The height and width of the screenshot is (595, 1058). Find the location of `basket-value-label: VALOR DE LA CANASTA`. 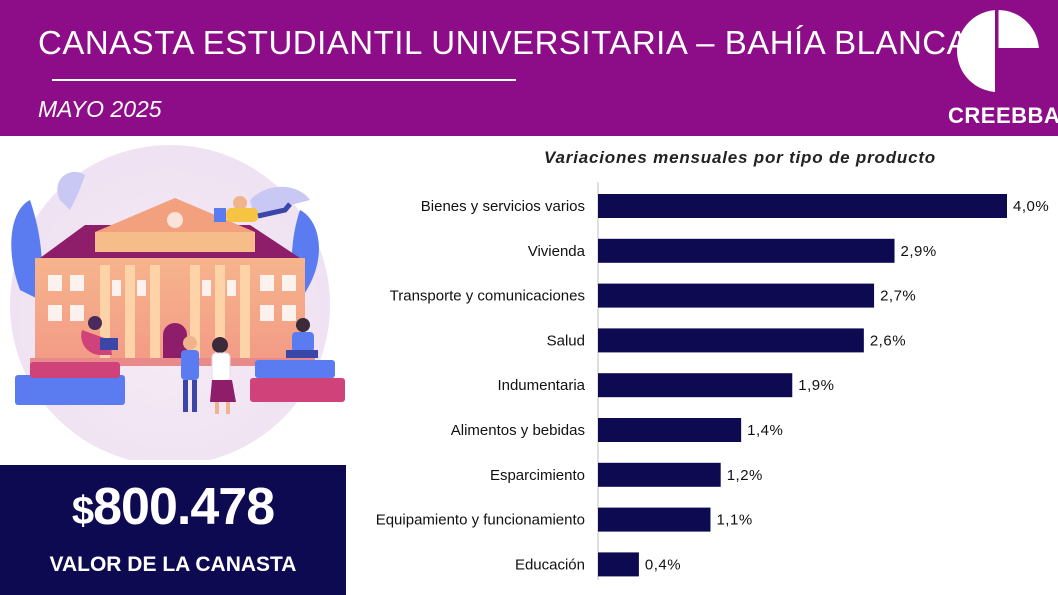

basket-value-label: VALOR DE LA CANASTA is located at coordinates (173, 564).